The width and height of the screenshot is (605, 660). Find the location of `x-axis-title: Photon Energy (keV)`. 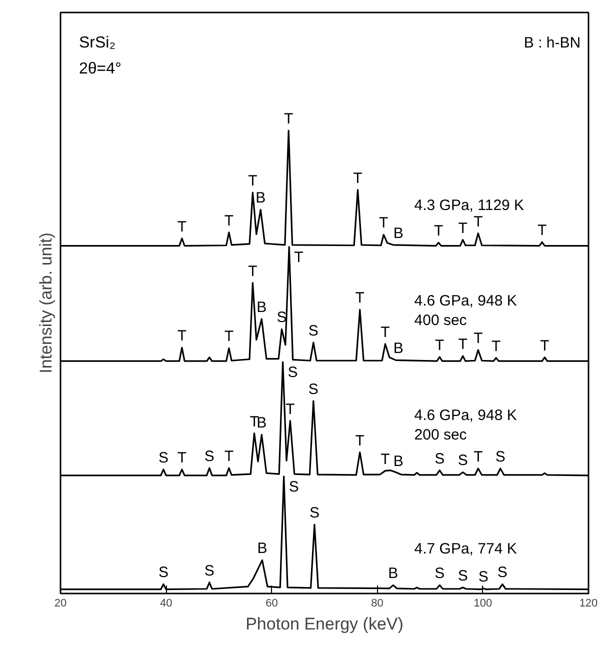

x-axis-title: Photon Energy (keV) is located at coordinates (325, 624).